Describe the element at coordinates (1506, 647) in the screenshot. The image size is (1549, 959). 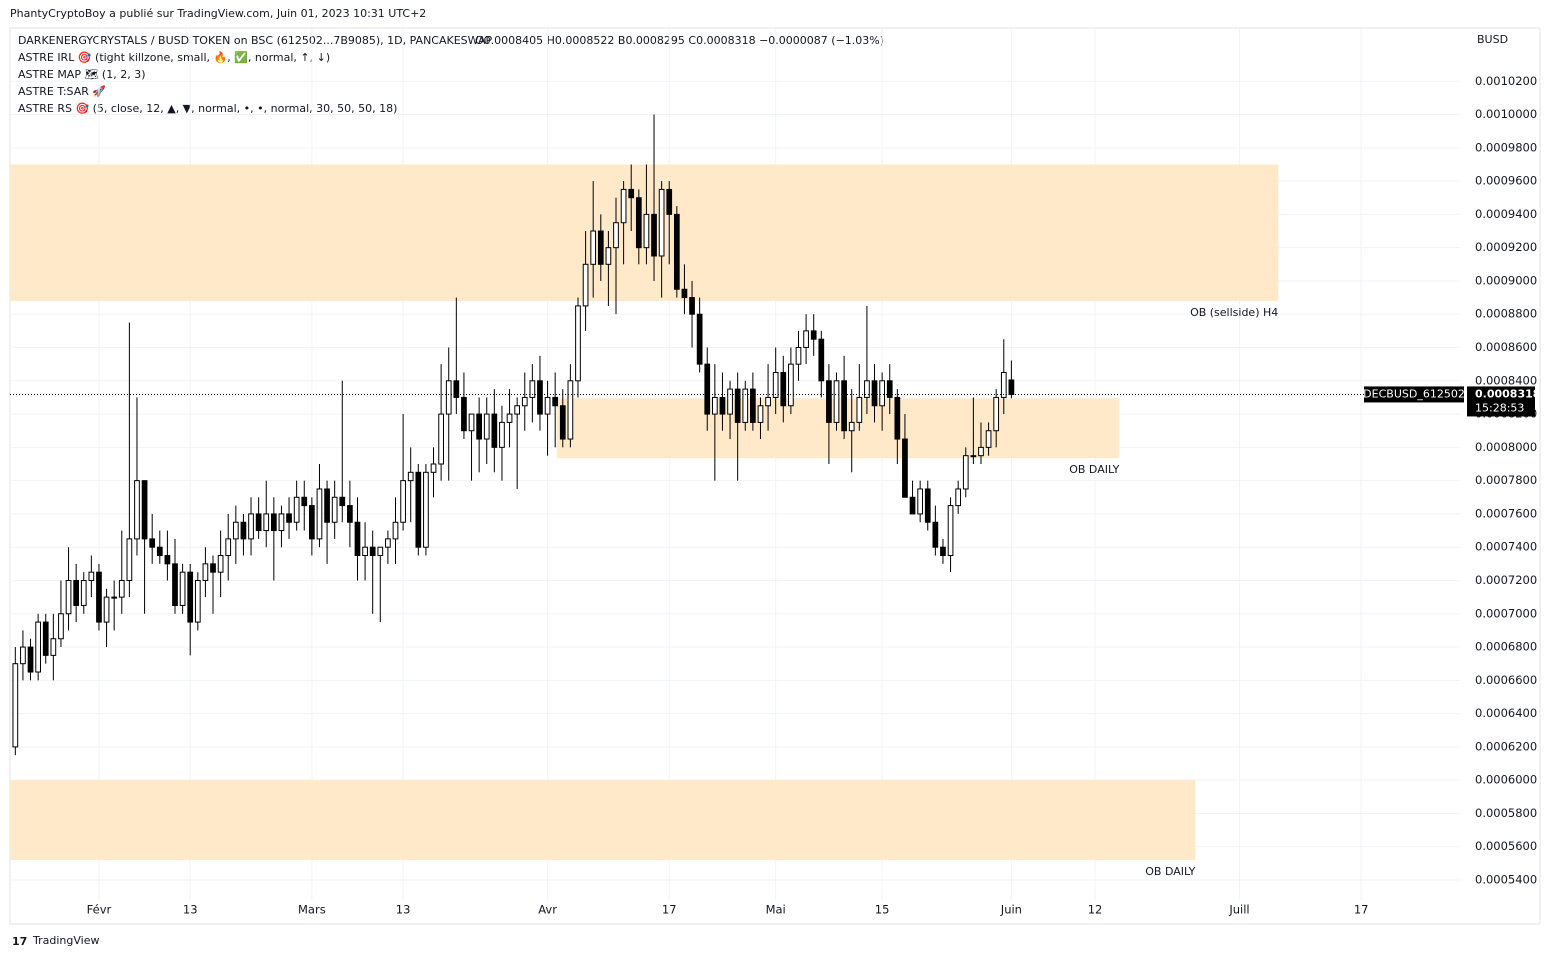
I see `y-tick-label: 0.0006800` at that location.